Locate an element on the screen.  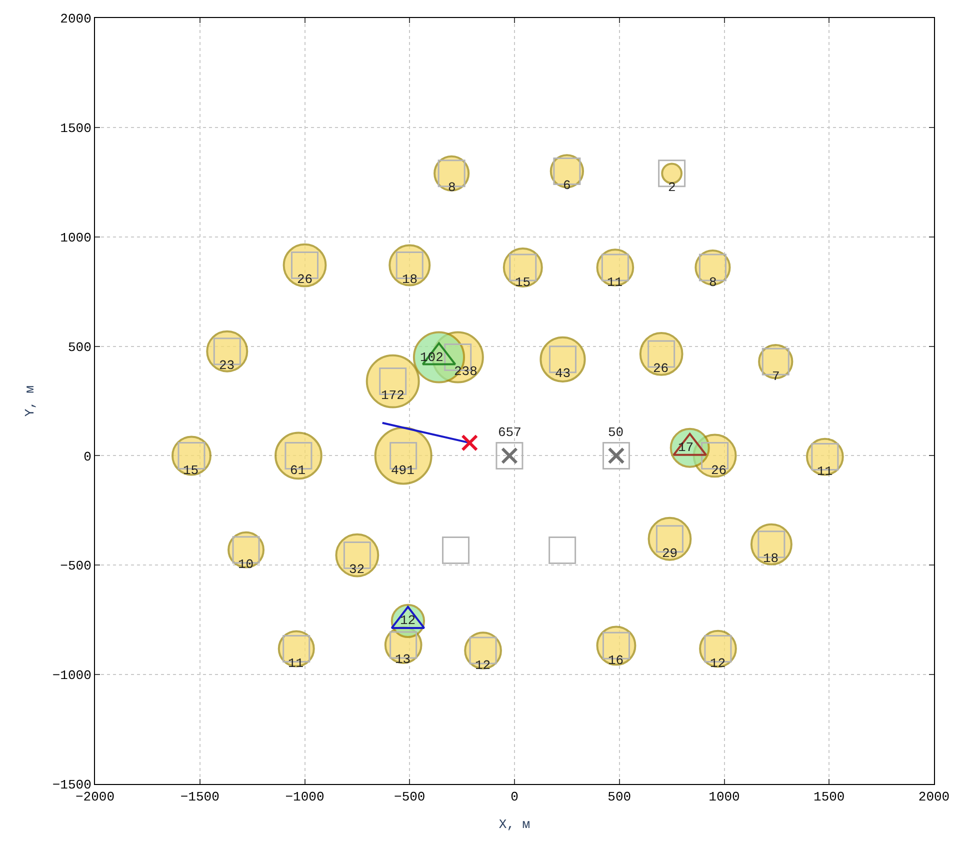
y-tick-label: 500 is located at coordinates (80, 347).